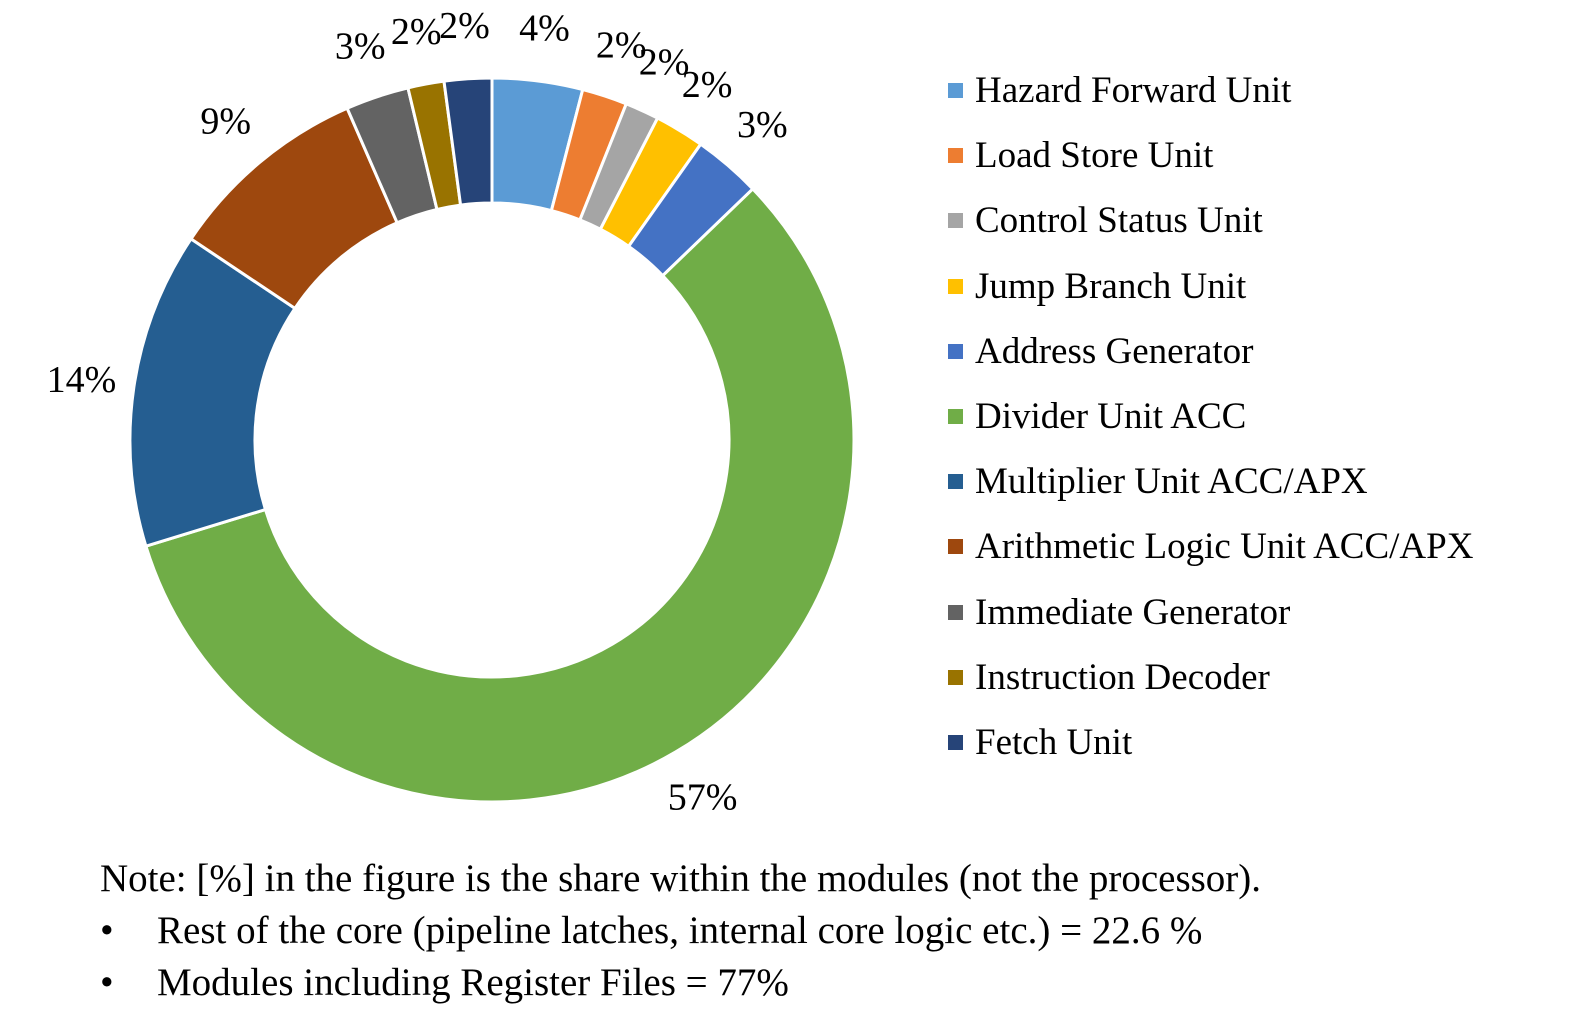 Image resolution: width=1578 pixels, height=1026 pixels. What do you see at coordinates (1094, 156) in the screenshot?
I see `legend-label: Load Store Unit` at bounding box center [1094, 156].